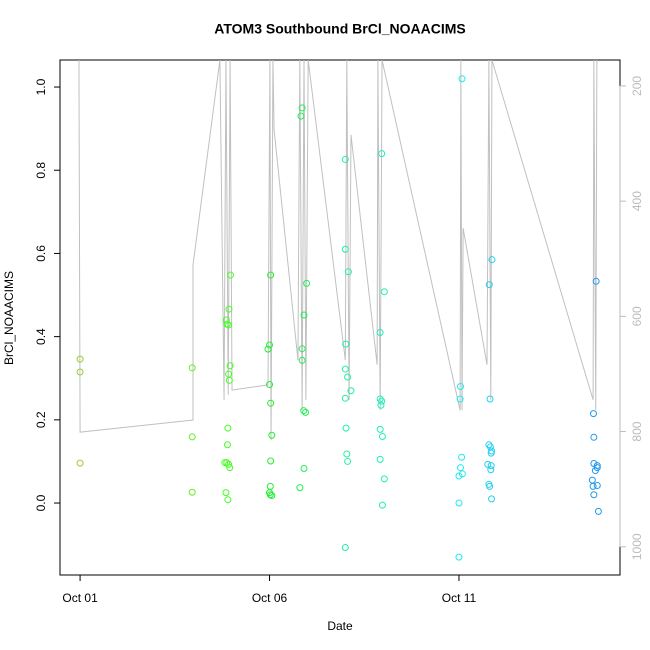 This screenshot has height=650, width=650. I want to click on y-tick-label: 0.0, so click(41, 502).